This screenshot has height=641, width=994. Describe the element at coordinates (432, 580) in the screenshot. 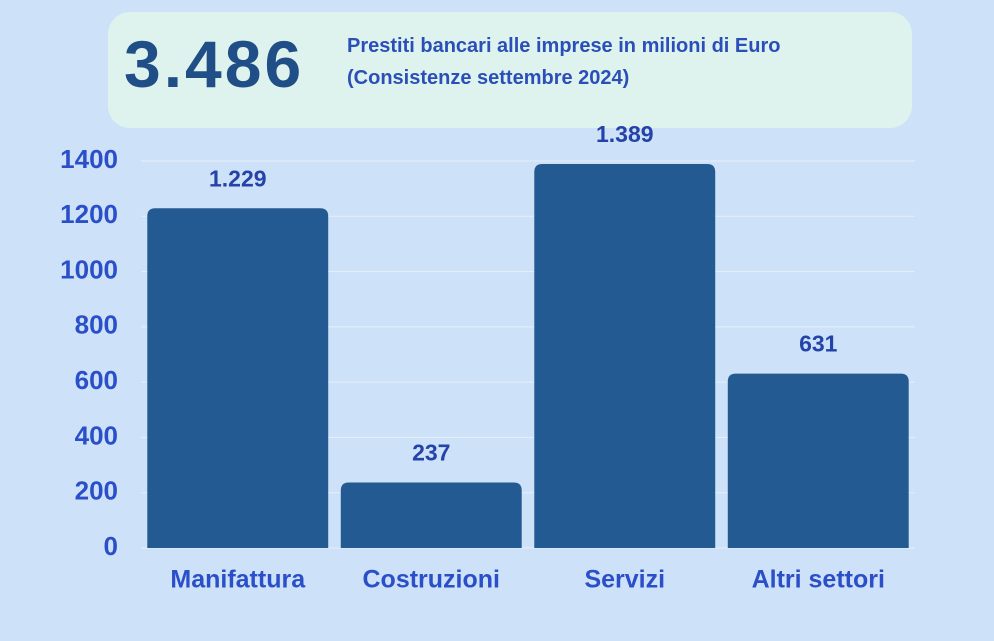

I see `x-tick-label: Costruzioni` at that location.